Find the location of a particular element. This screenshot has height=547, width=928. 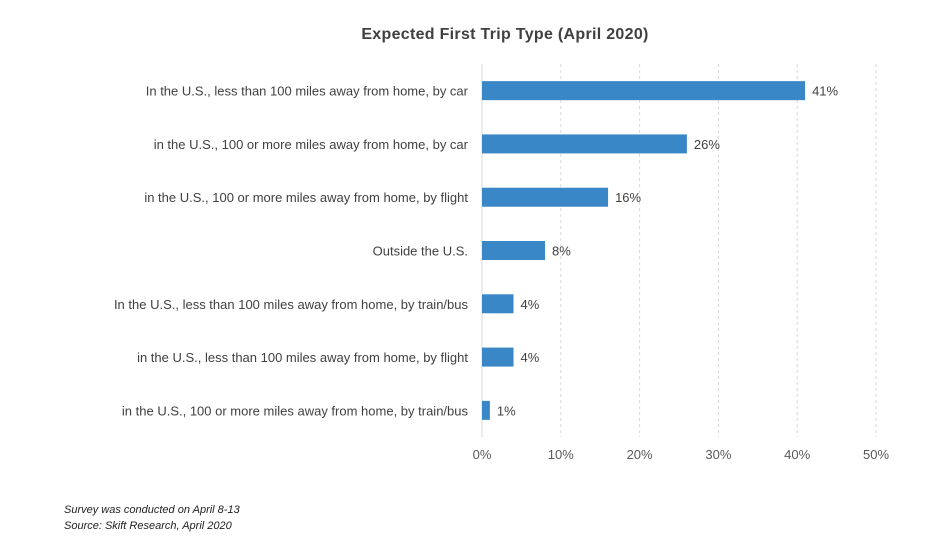

x-tick-label: 10% is located at coordinates (561, 454).